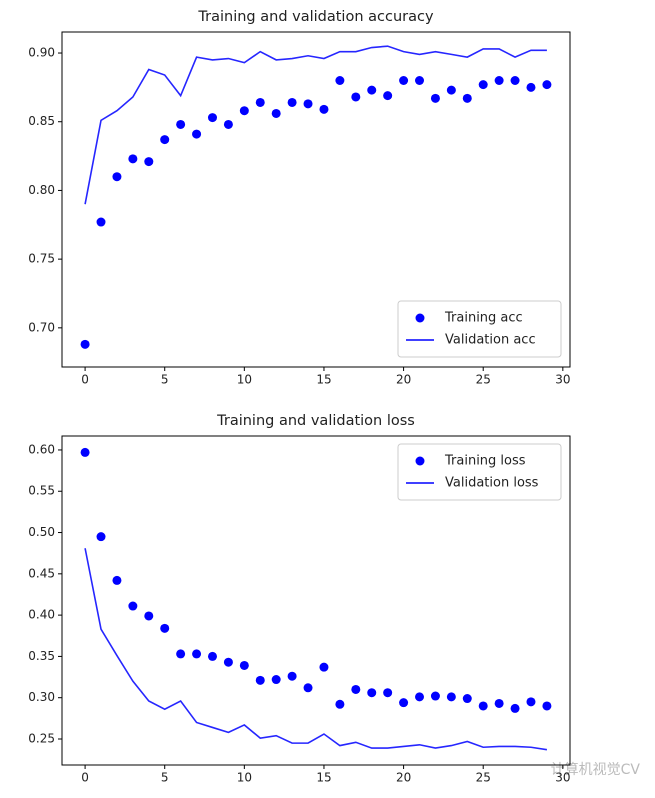 This screenshot has height=798, width=655. Describe the element at coordinates (41, 259) in the screenshot. I see `y-tick-label: 0.75` at that location.